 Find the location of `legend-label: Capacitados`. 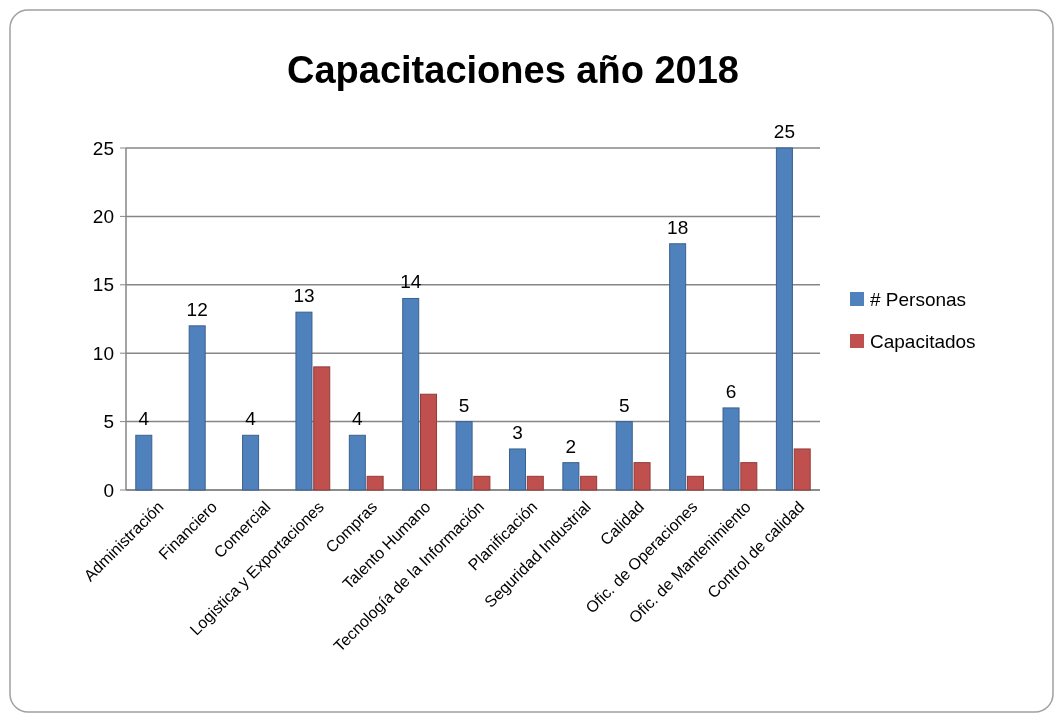

legend-label: Capacitados is located at coordinates (923, 341).